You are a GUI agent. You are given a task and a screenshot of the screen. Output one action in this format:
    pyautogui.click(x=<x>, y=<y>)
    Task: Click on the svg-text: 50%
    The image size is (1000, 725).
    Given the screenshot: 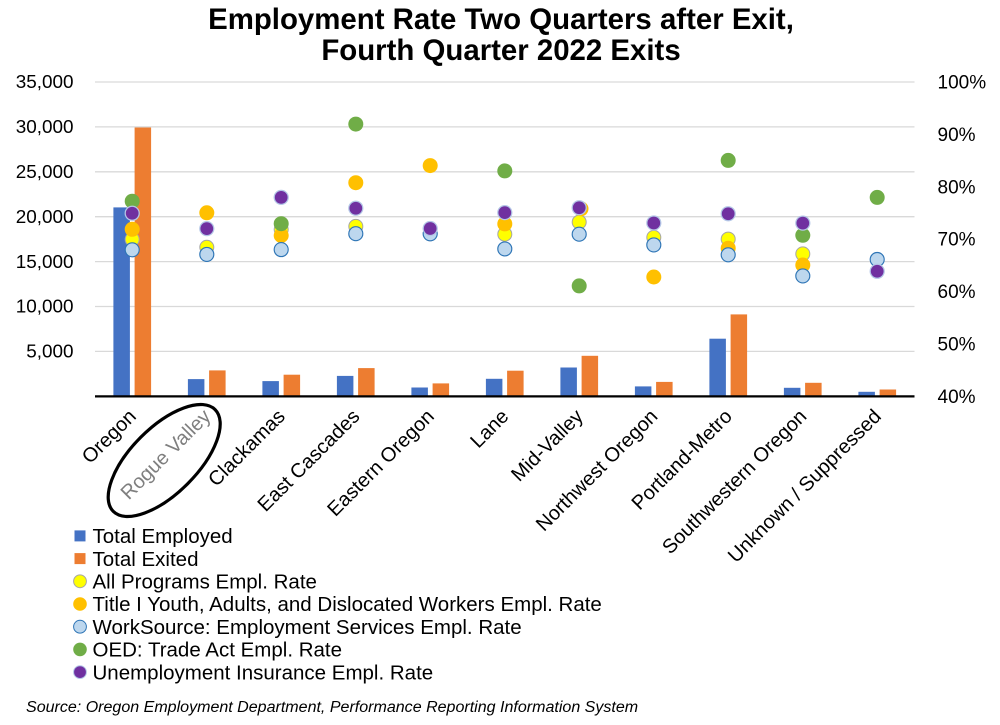 What is the action you would take?
    pyautogui.click(x=957, y=345)
    